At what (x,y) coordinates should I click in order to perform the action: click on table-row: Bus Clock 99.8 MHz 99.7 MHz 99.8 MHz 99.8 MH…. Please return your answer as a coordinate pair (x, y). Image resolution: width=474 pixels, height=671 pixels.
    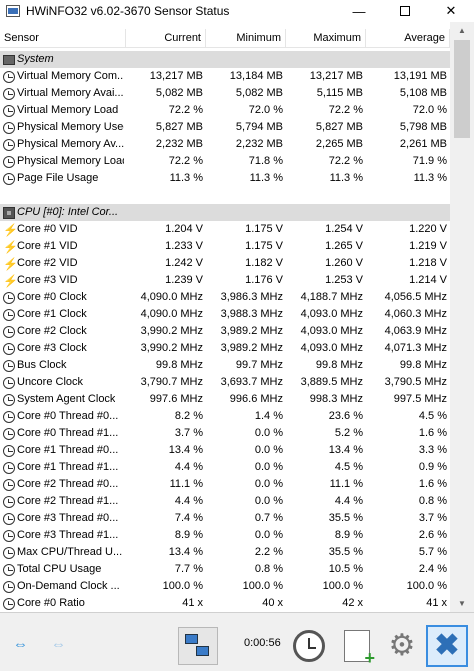
    Looking at the image, I should click on (225, 365).